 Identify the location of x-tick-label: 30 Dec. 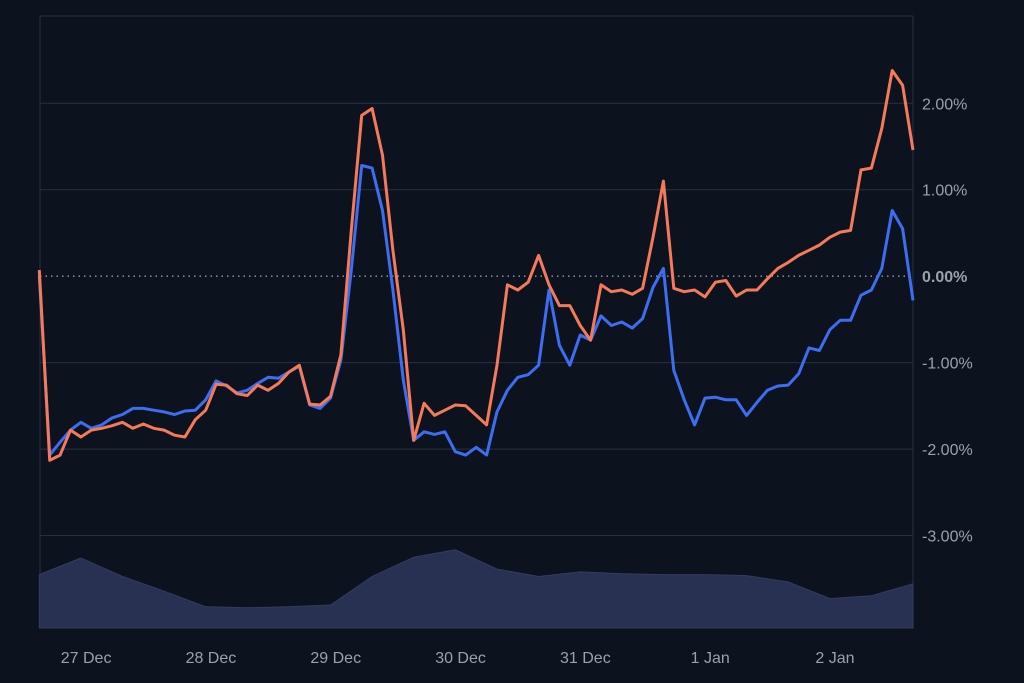
(460, 658).